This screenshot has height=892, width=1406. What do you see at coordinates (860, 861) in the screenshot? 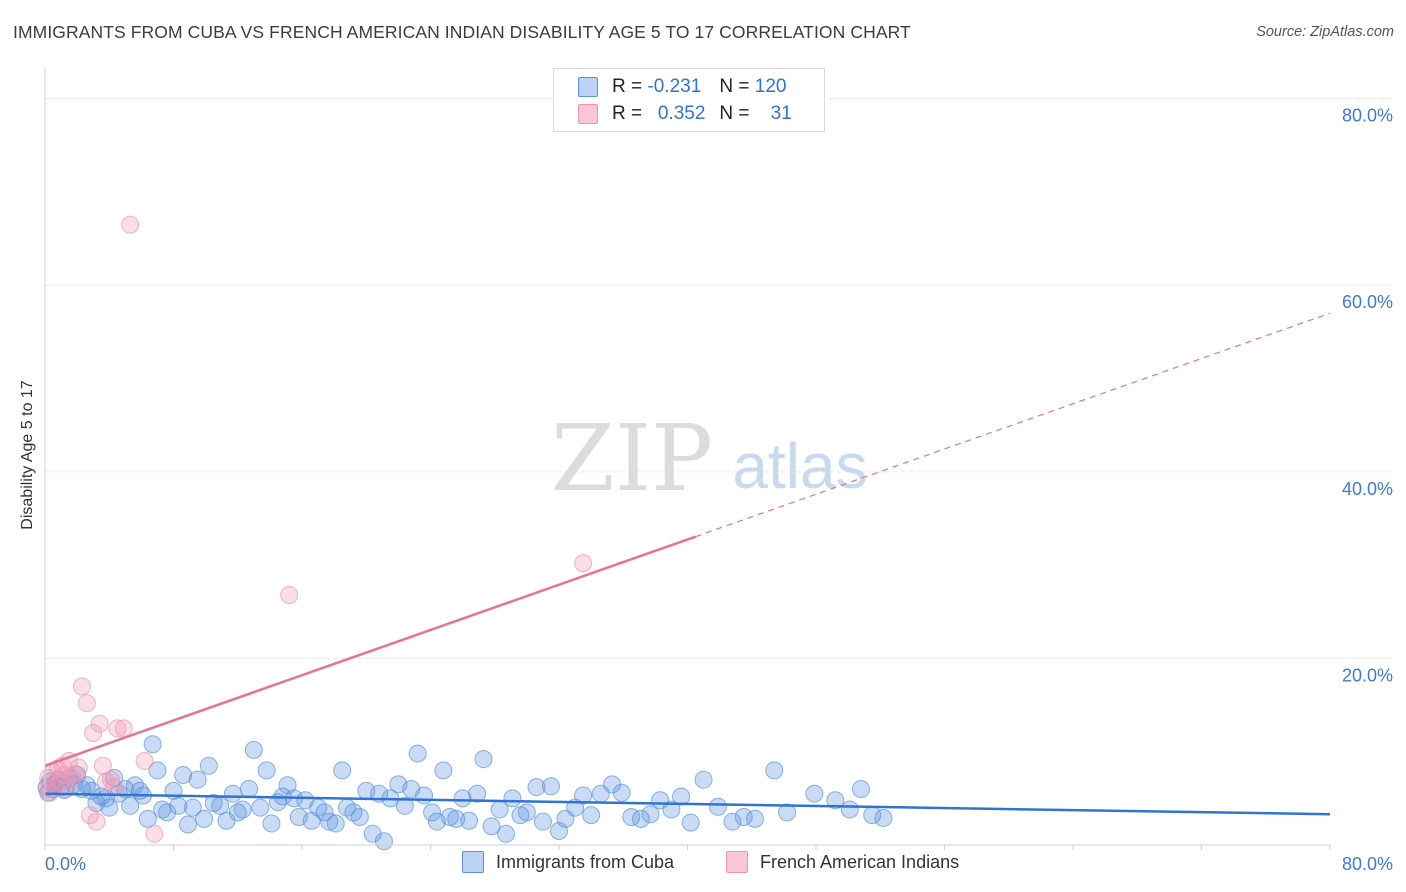
I see `bottom-legend-label-french: French American Indians` at bounding box center [860, 861].